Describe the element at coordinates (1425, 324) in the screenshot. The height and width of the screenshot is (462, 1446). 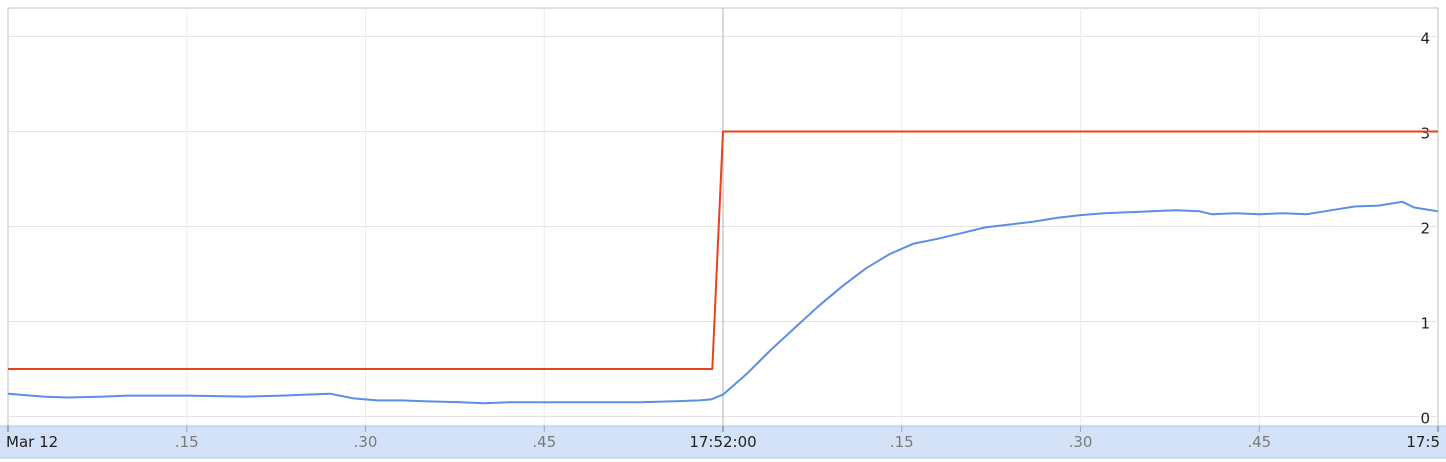
I see `y-tick-label: 1` at that location.